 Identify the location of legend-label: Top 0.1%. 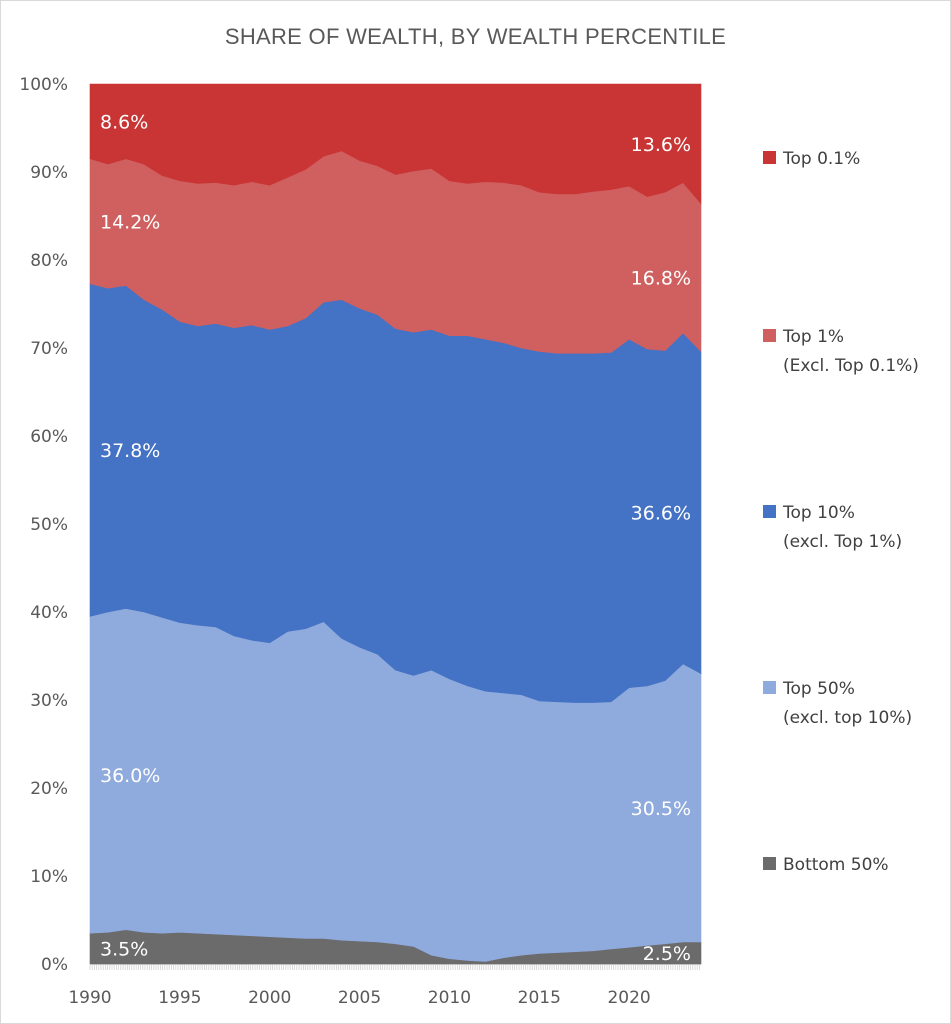
(821, 159).